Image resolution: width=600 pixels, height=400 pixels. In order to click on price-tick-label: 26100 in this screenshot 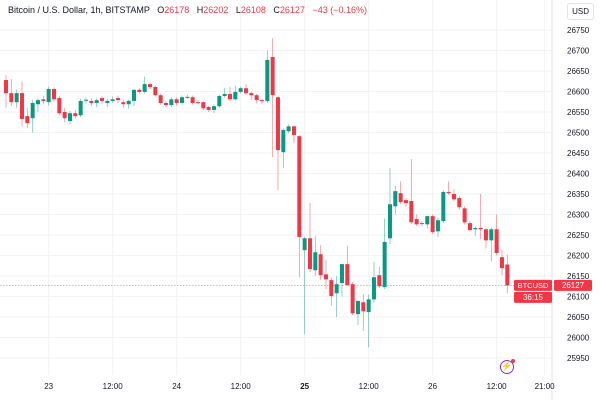, I will do `click(578, 297)`.